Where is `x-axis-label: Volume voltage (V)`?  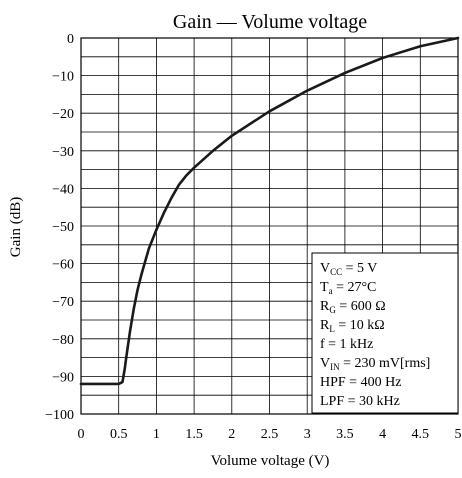 x-axis-label: Volume voltage (V) is located at coordinates (270, 461).